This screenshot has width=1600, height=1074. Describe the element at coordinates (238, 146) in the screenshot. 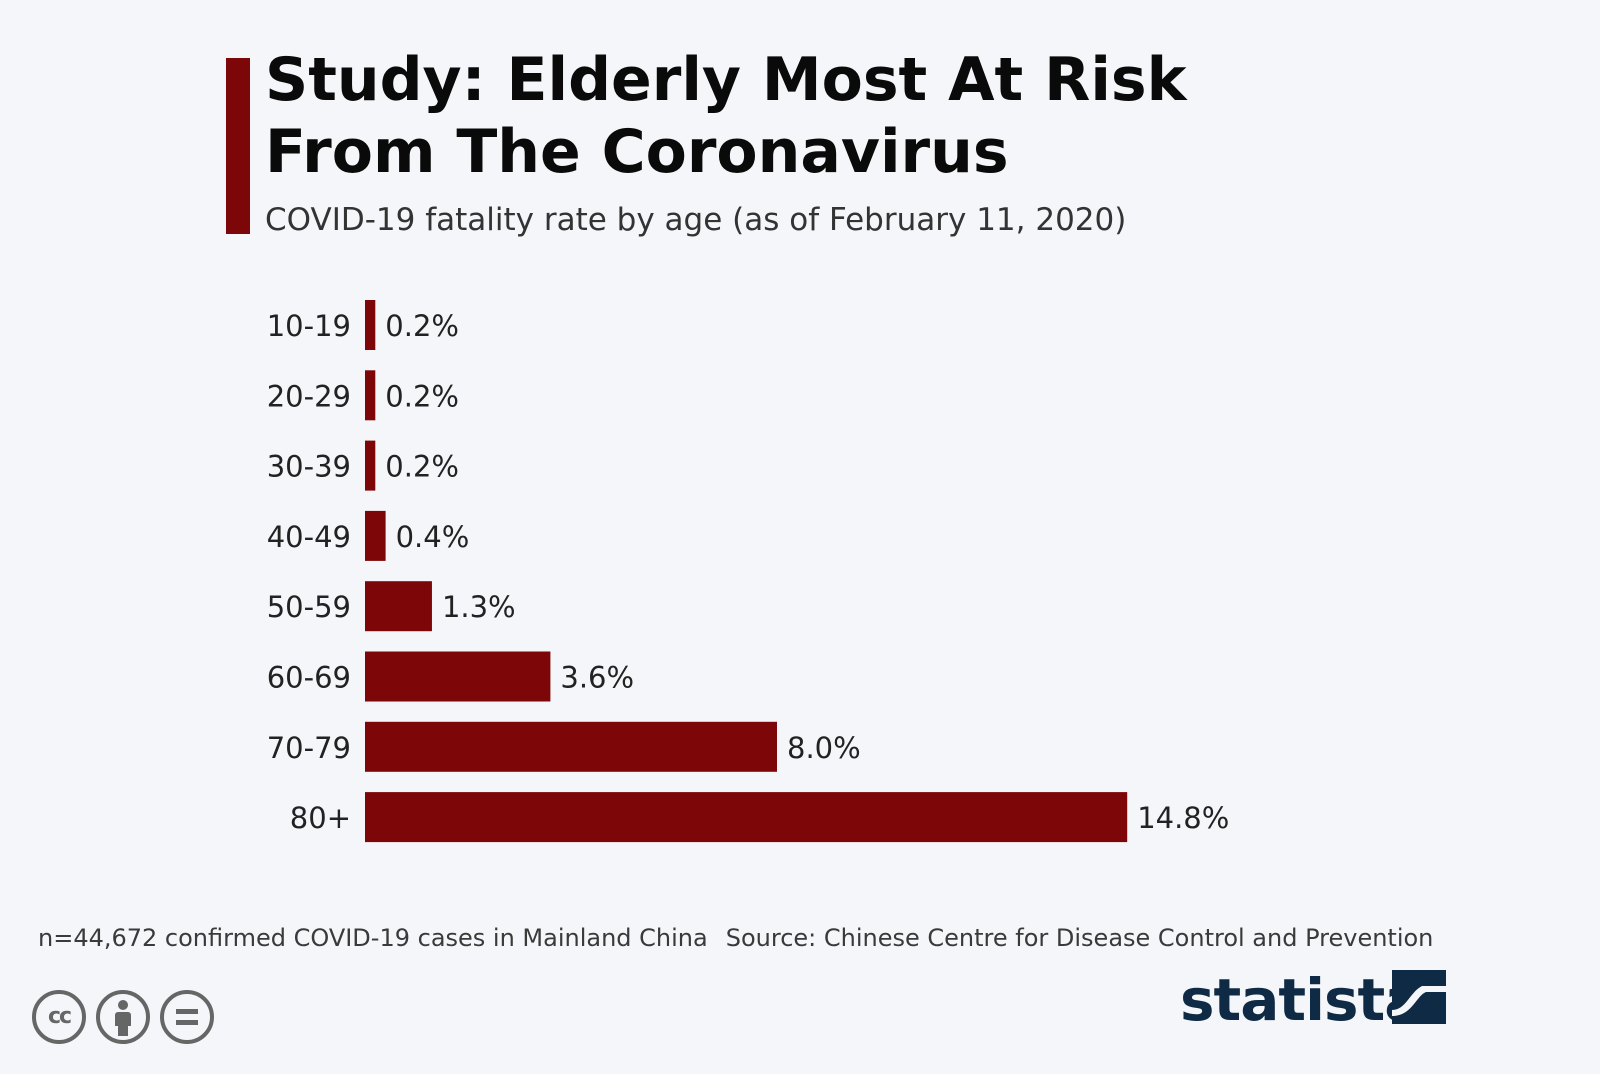

I see `title-accent-bar` at that location.